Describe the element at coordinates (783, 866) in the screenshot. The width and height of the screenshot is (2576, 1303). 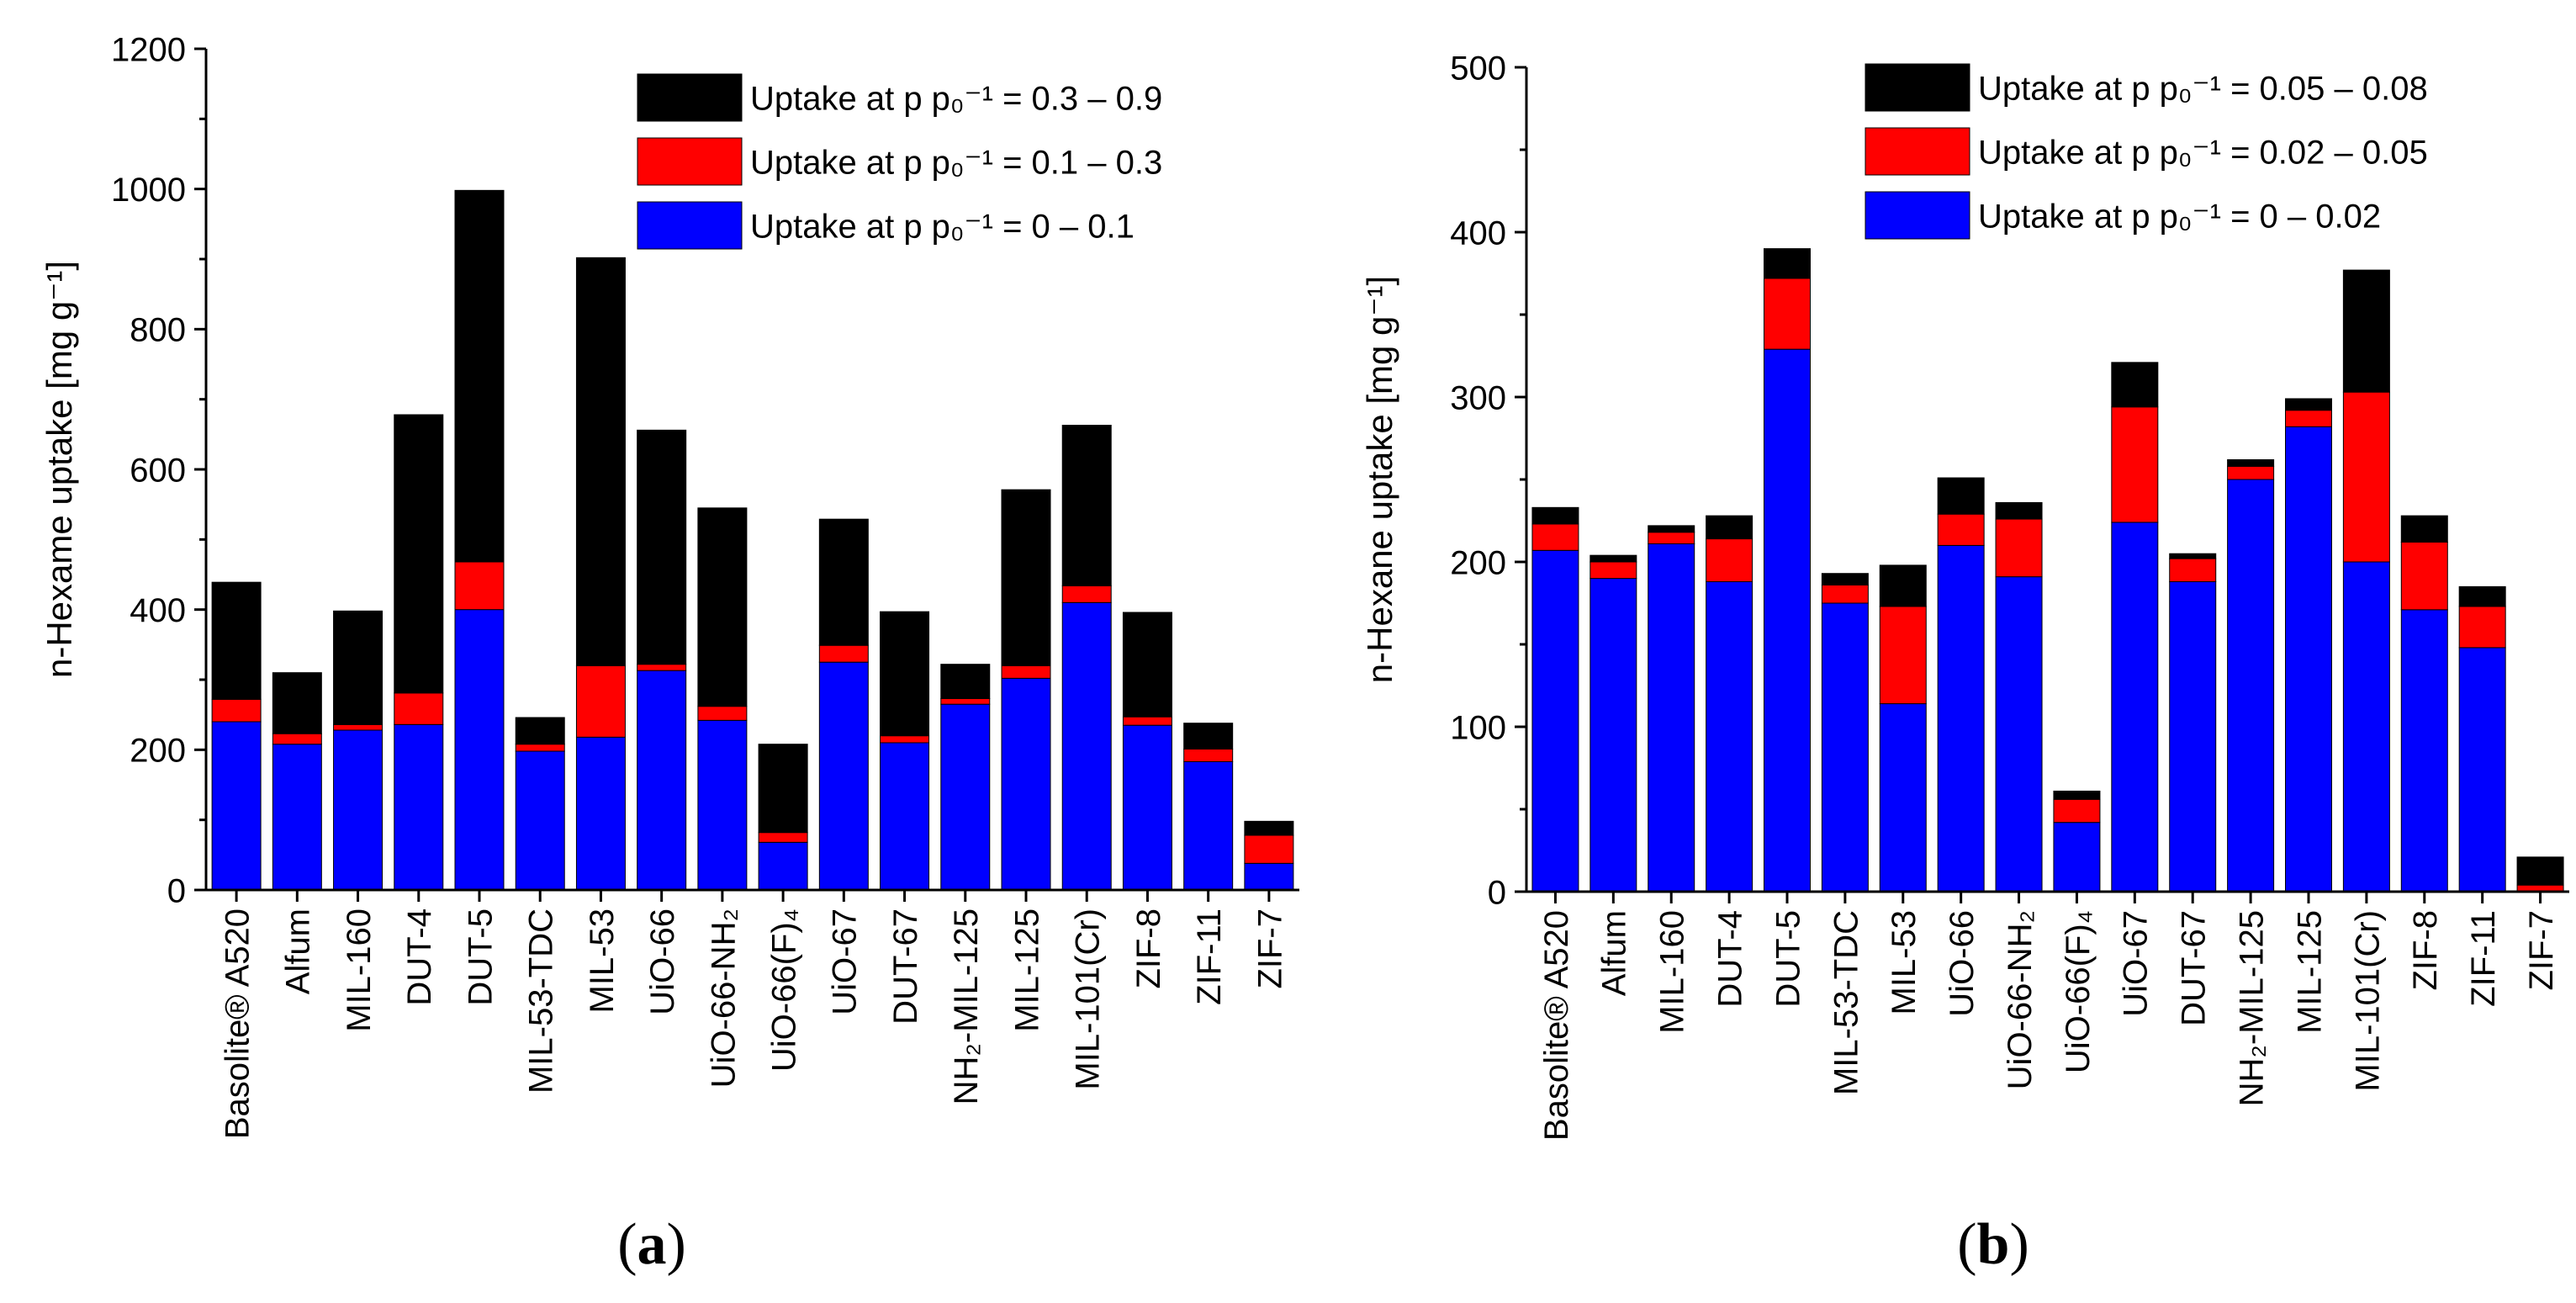
I see `chart-a-bar-uio-66-f-s0` at that location.